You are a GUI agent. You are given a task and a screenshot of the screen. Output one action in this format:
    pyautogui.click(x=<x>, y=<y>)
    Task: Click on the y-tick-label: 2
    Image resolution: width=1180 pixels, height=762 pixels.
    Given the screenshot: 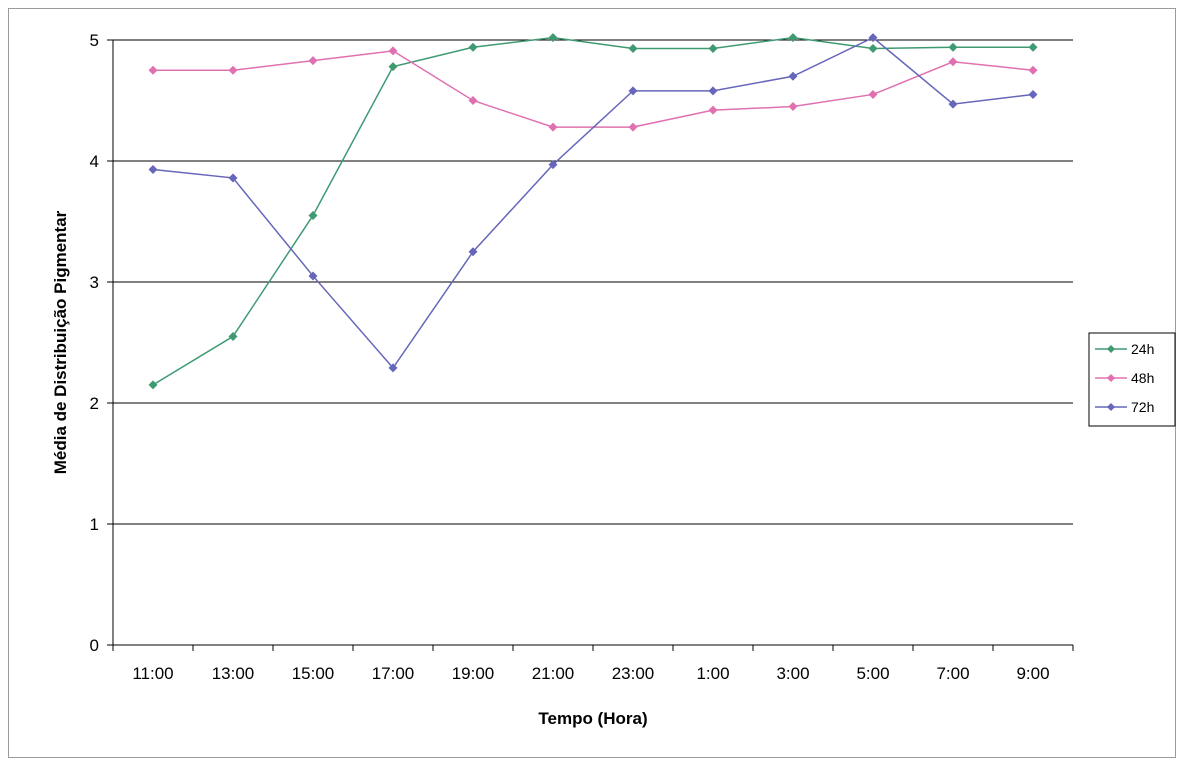 What is the action you would take?
    pyautogui.click(x=94, y=403)
    